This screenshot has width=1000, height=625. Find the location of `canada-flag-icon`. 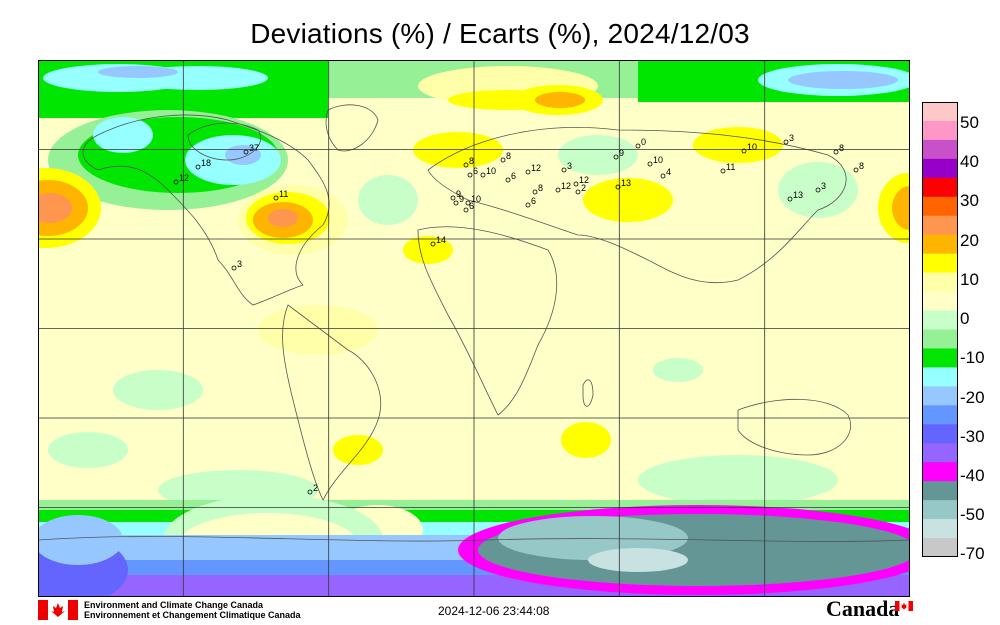

canada-flag-icon is located at coordinates (58, 610).